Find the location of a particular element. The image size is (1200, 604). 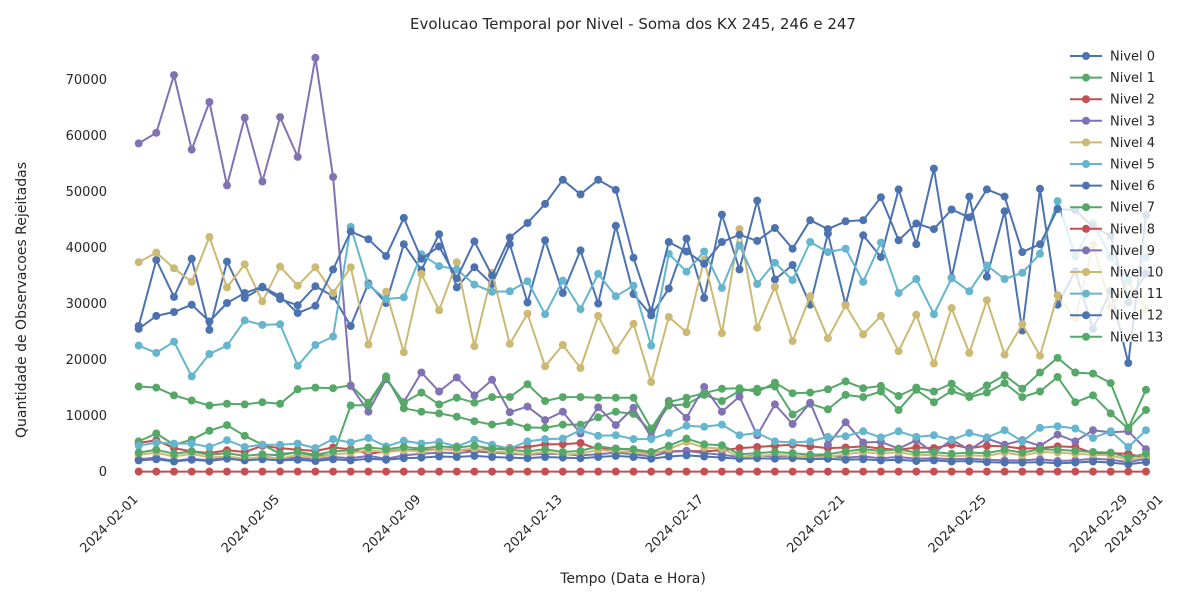

series-line is located at coordinates (642, 460).